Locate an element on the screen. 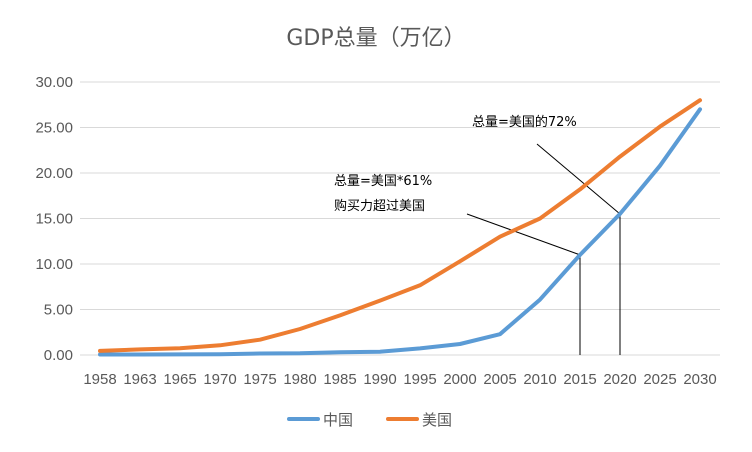  y-tick-label: 0.00 is located at coordinates (58, 355).